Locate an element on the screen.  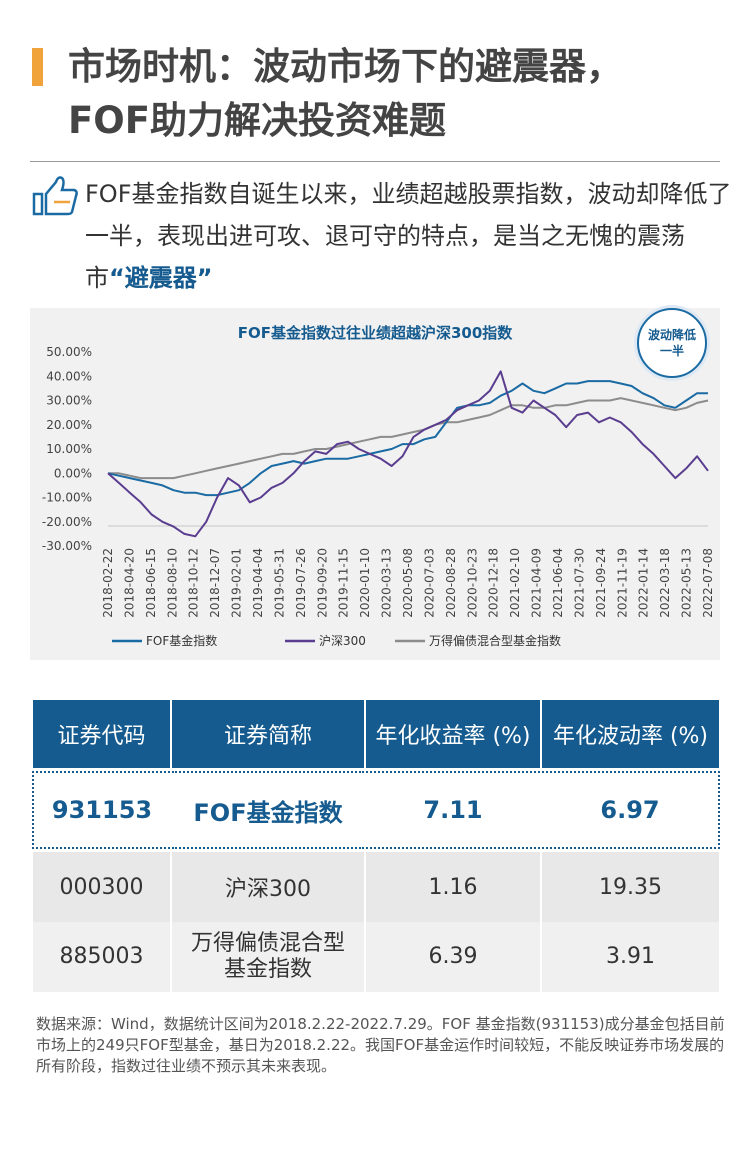
cell-volatility: 19.35 is located at coordinates (630, 887).